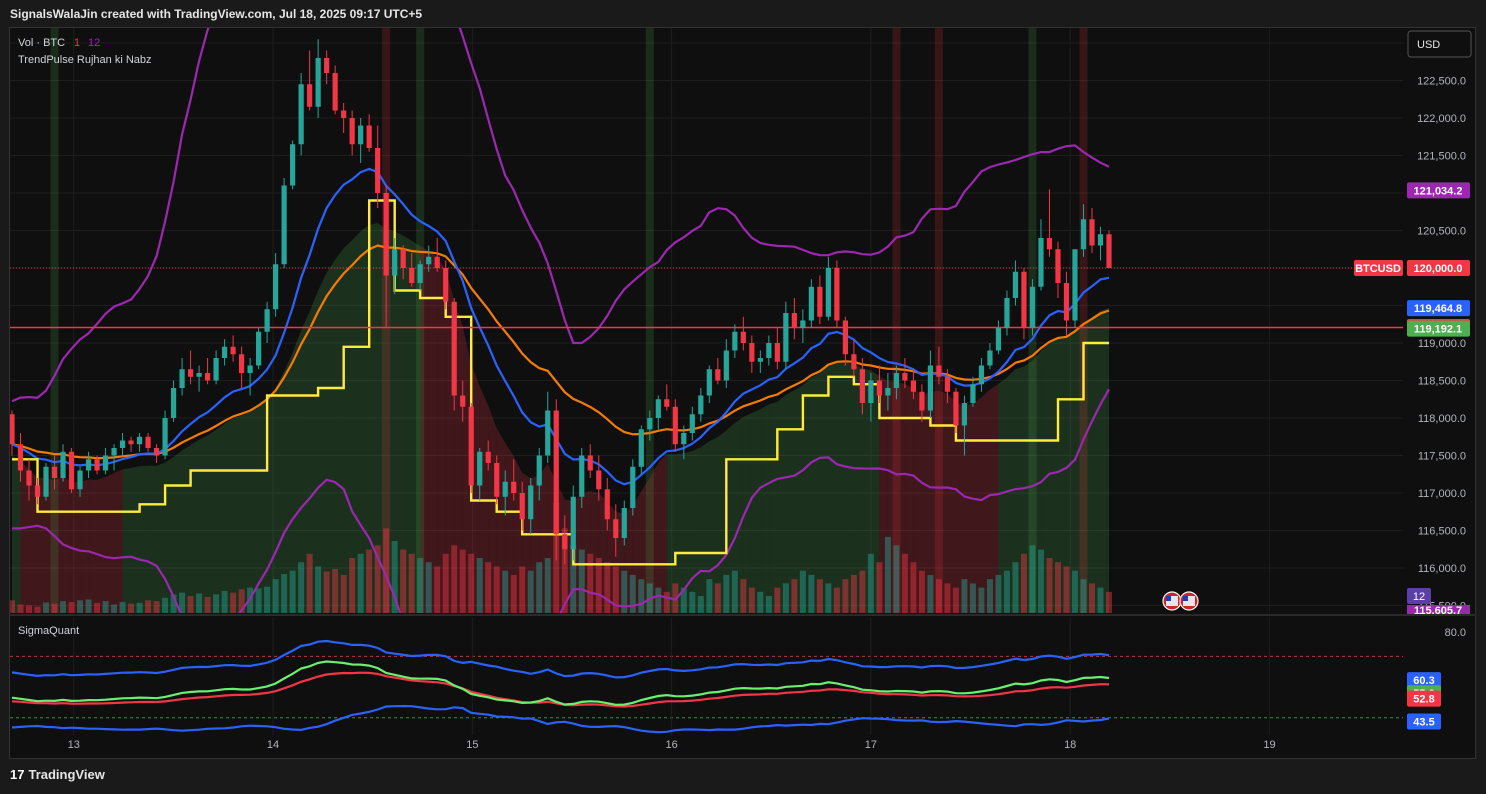  What do you see at coordinates (672, 745) in the screenshot?
I see `time-axis: 13 14 15 16 17 18 19` at bounding box center [672, 745].